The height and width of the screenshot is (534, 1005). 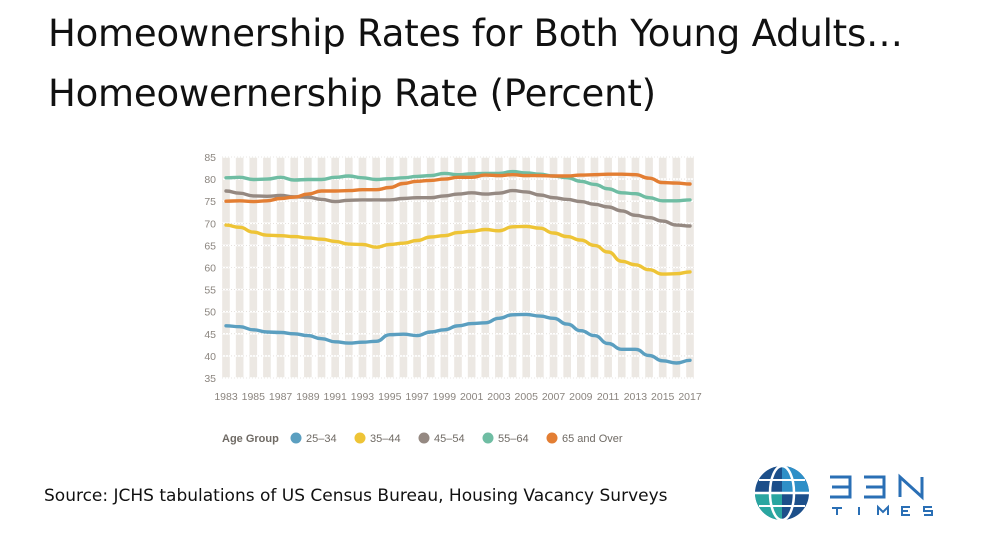 I want to click on x-tick-label: 2007, so click(x=554, y=397).